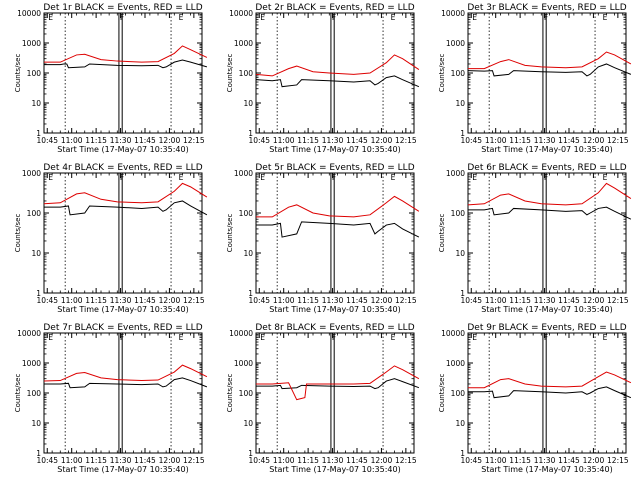 The height and width of the screenshot is (480, 640). Describe the element at coordinates (546, 168) in the screenshot. I see `panel-title: Det 6r BLACK = Events, RED = LLD` at that location.